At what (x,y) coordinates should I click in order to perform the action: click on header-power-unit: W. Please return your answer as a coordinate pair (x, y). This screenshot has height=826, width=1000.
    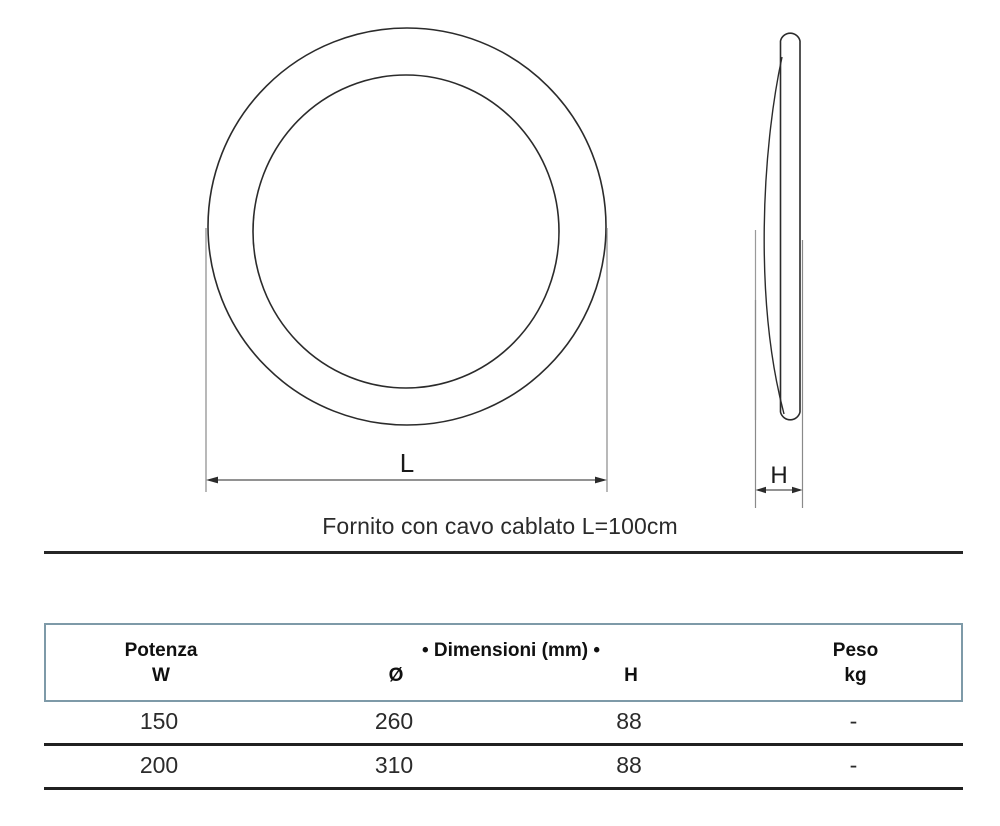
    Looking at the image, I should click on (161, 675).